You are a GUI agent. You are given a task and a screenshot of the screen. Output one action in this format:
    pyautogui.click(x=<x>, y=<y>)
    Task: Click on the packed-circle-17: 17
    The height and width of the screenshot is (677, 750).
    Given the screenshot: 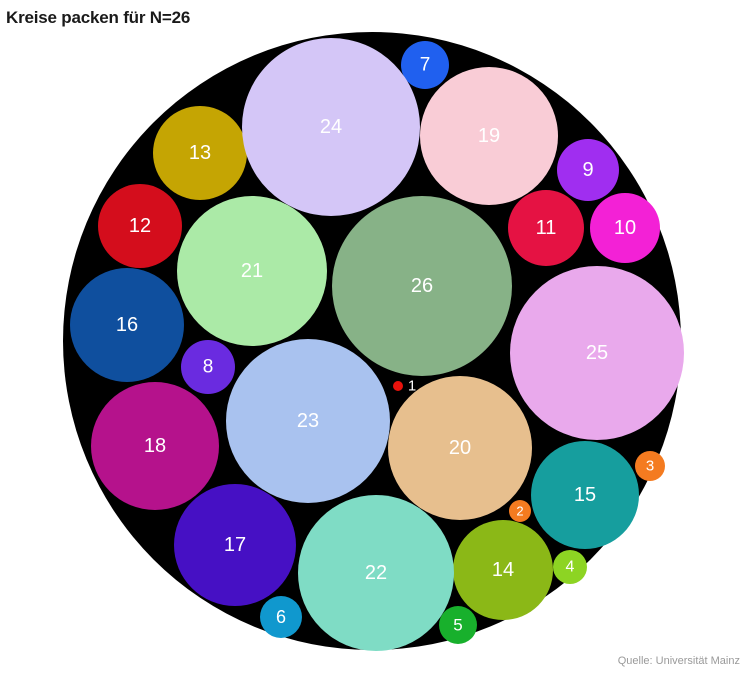 What is the action you would take?
    pyautogui.click(x=235, y=545)
    